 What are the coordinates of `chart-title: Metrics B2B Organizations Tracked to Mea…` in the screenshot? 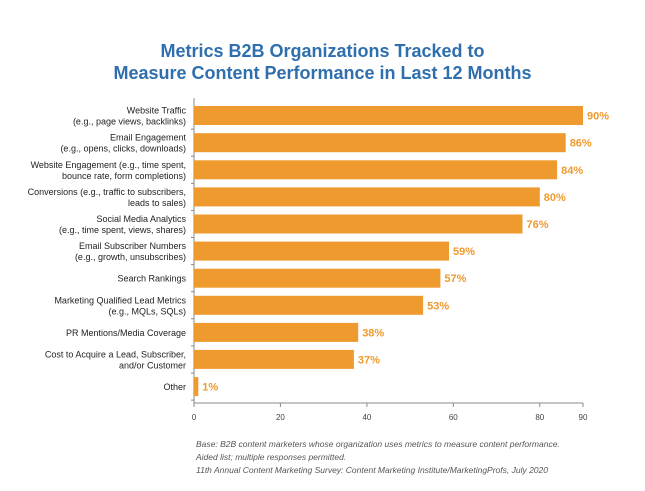 It's located at (322, 62).